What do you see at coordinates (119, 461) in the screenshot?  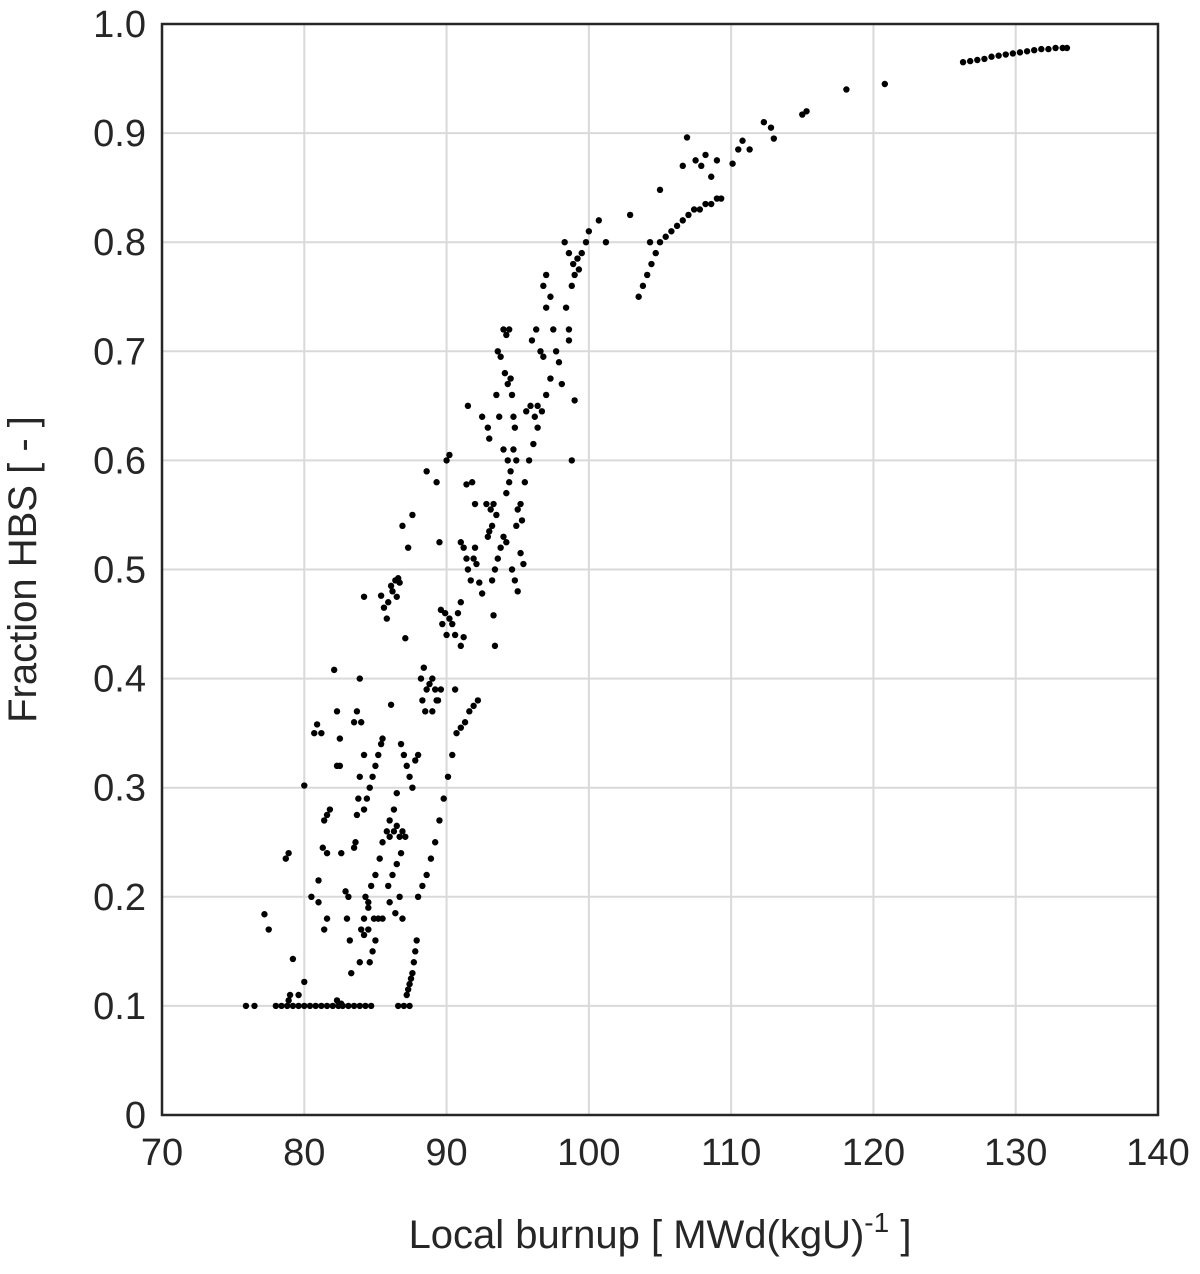 I see `y-tick-label: 0.6` at bounding box center [119, 461].